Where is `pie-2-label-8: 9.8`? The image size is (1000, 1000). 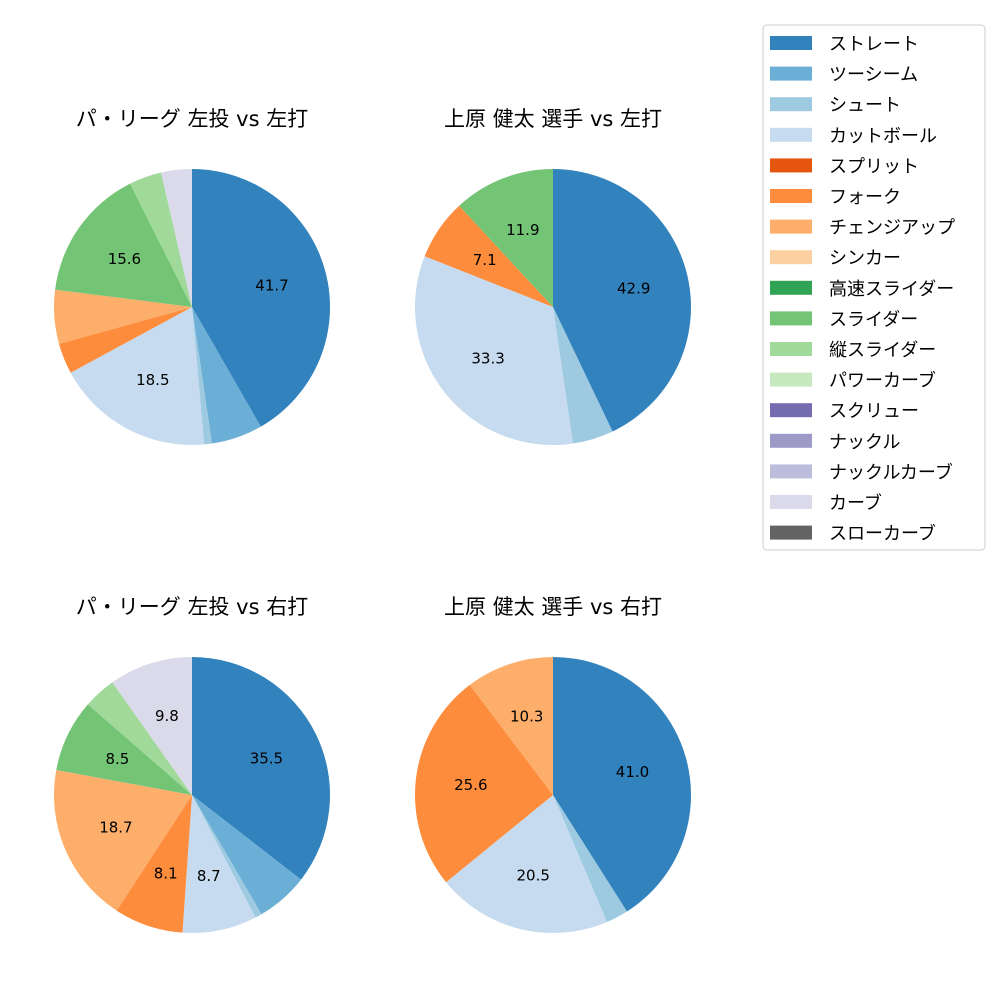
pie-2-label-8: 9.8 is located at coordinates (167, 716).